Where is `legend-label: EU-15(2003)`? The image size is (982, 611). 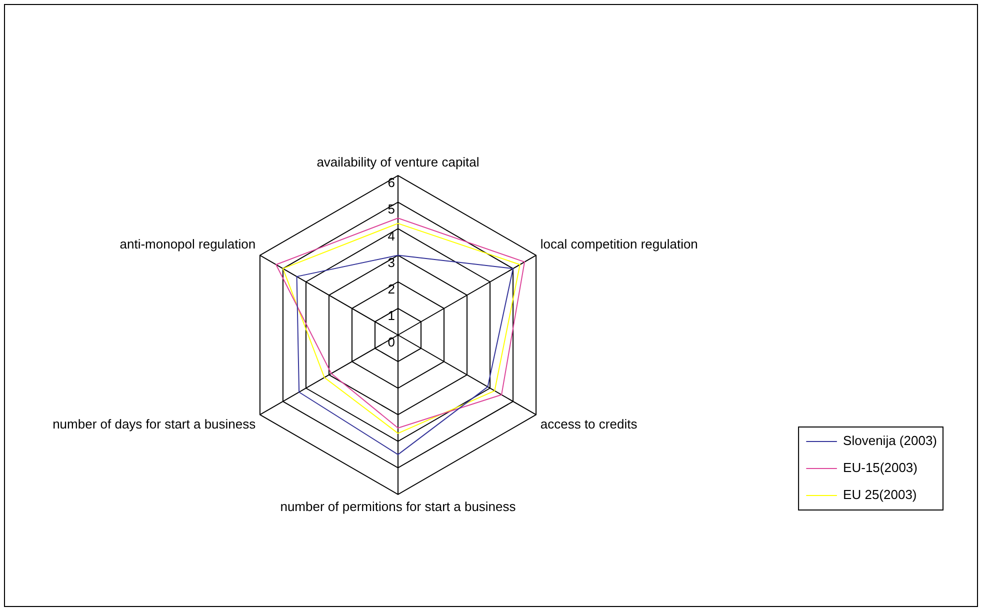
legend-label: EU-15(2003) is located at coordinates (880, 468).